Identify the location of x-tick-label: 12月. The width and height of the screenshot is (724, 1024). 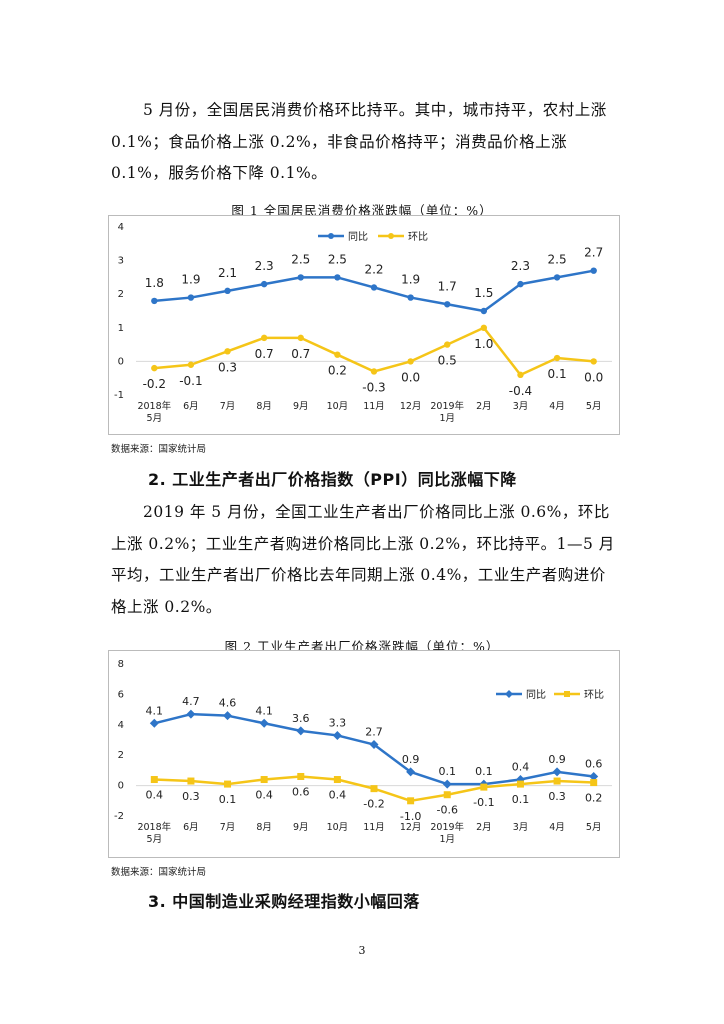
(411, 827).